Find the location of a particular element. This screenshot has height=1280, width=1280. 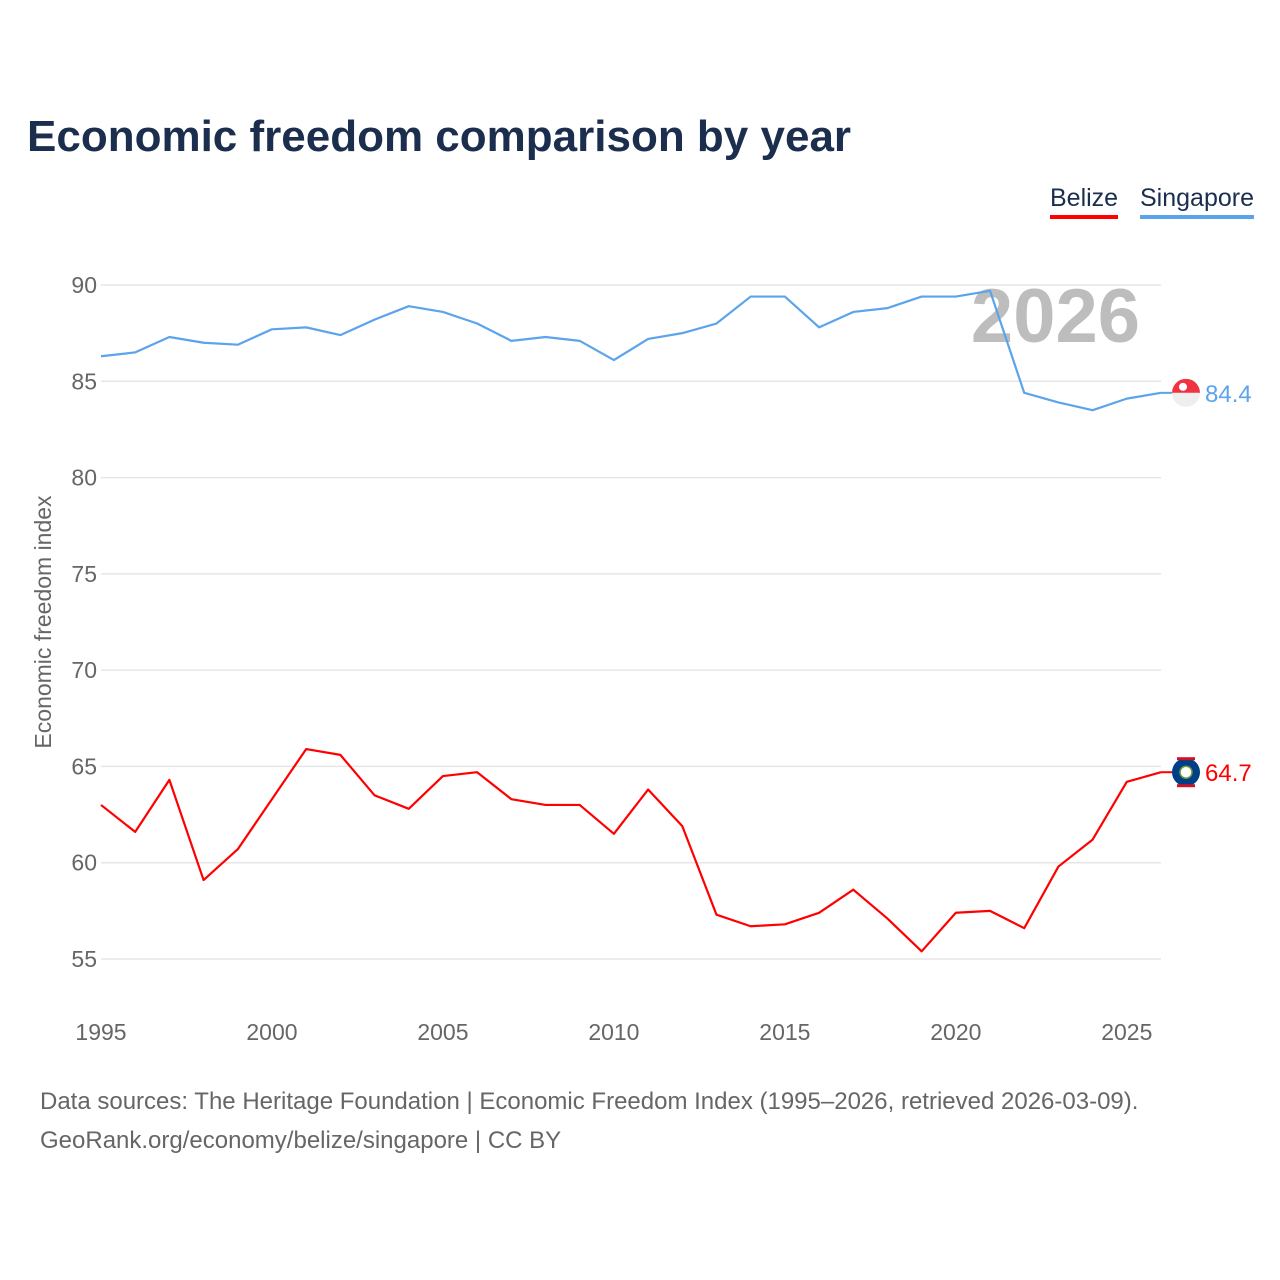

y-axis-label: Economic freedom index is located at coordinates (43, 622).